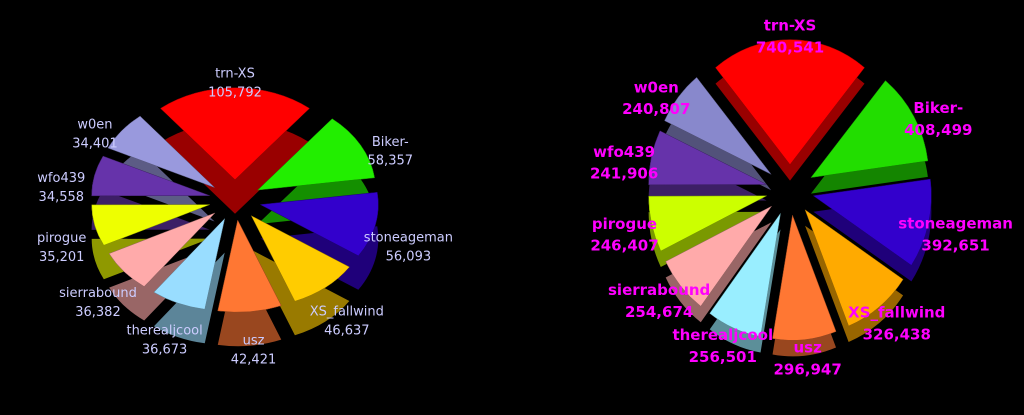  What do you see at coordinates (938, 130) in the screenshot?
I see `slice-value-label: 408,499` at bounding box center [938, 130].